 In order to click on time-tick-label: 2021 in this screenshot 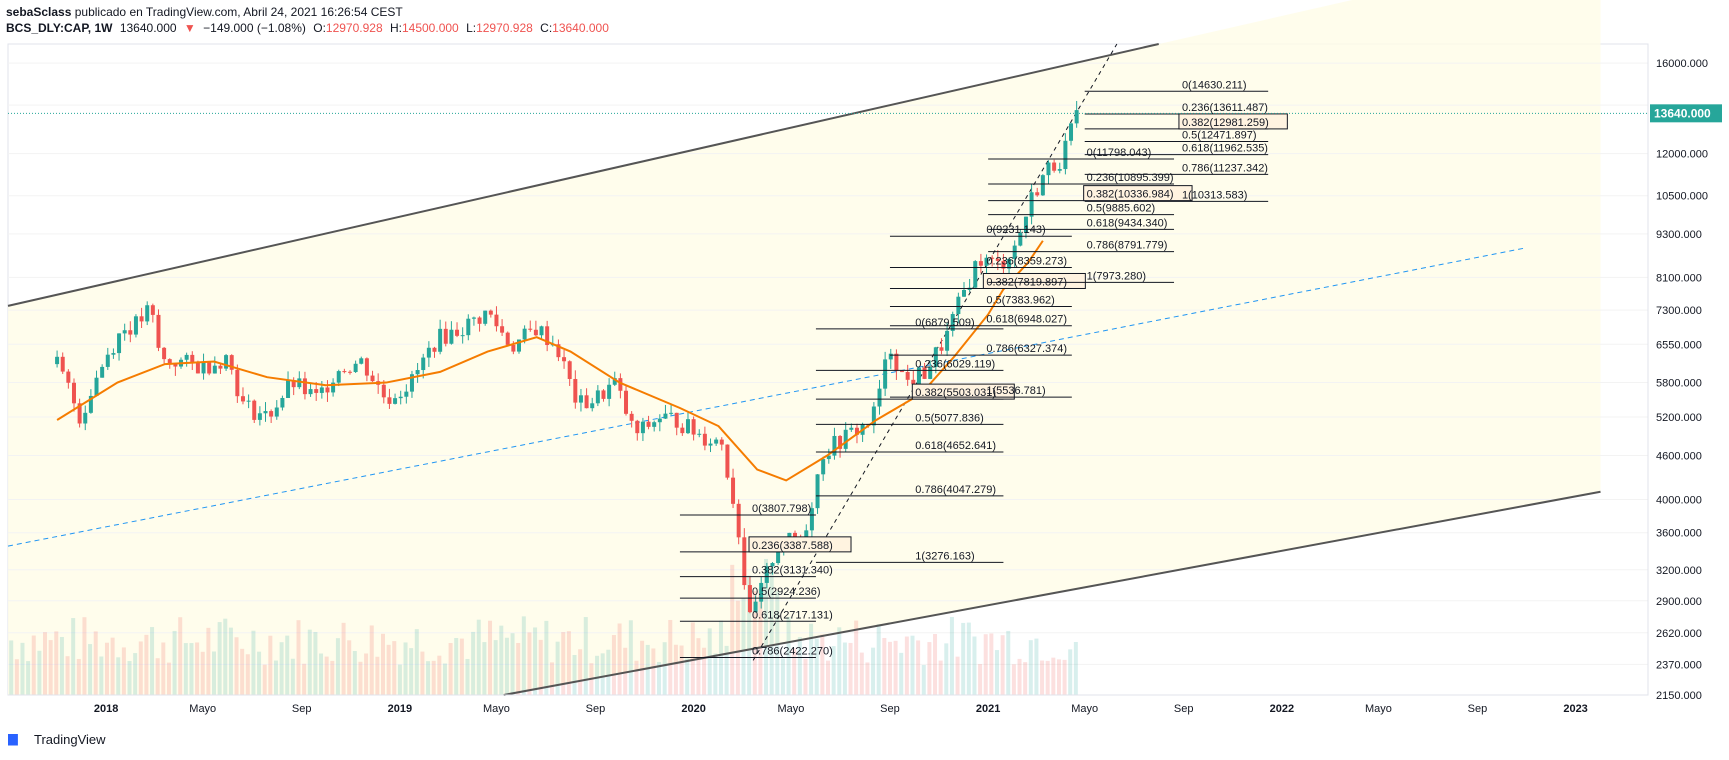, I will do `click(988, 709)`.